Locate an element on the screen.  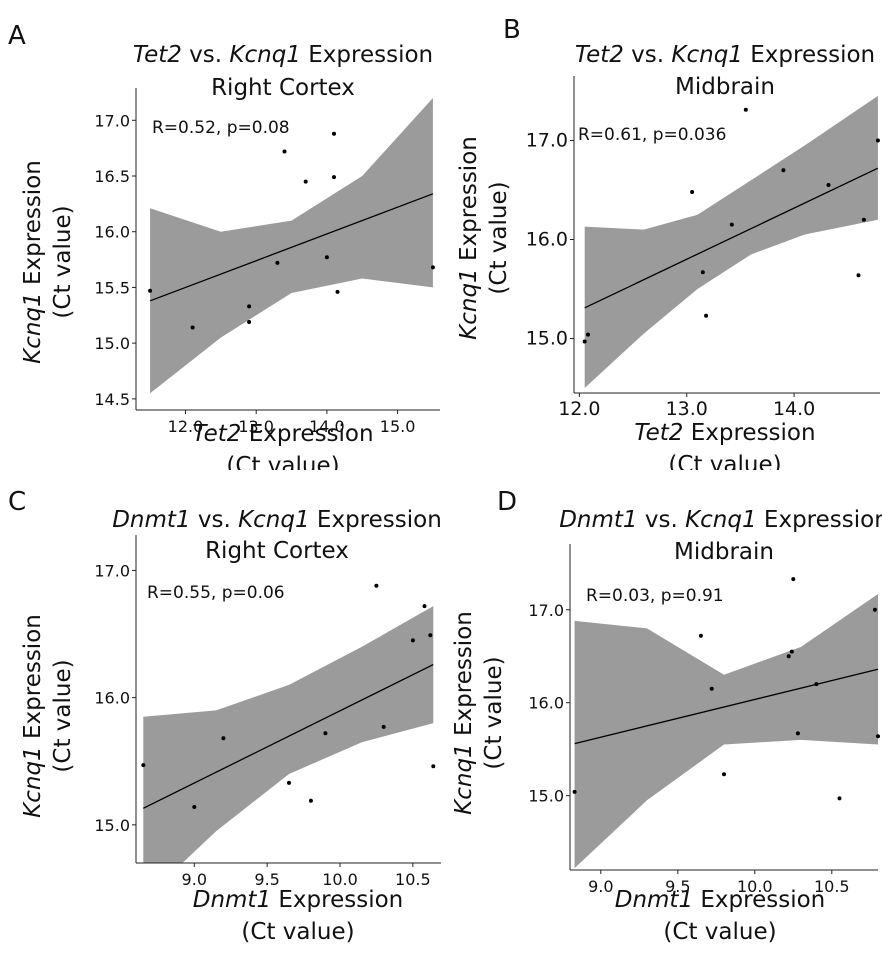
x-axis-label-line2-d: (Ct value) is located at coordinates (719, 932).